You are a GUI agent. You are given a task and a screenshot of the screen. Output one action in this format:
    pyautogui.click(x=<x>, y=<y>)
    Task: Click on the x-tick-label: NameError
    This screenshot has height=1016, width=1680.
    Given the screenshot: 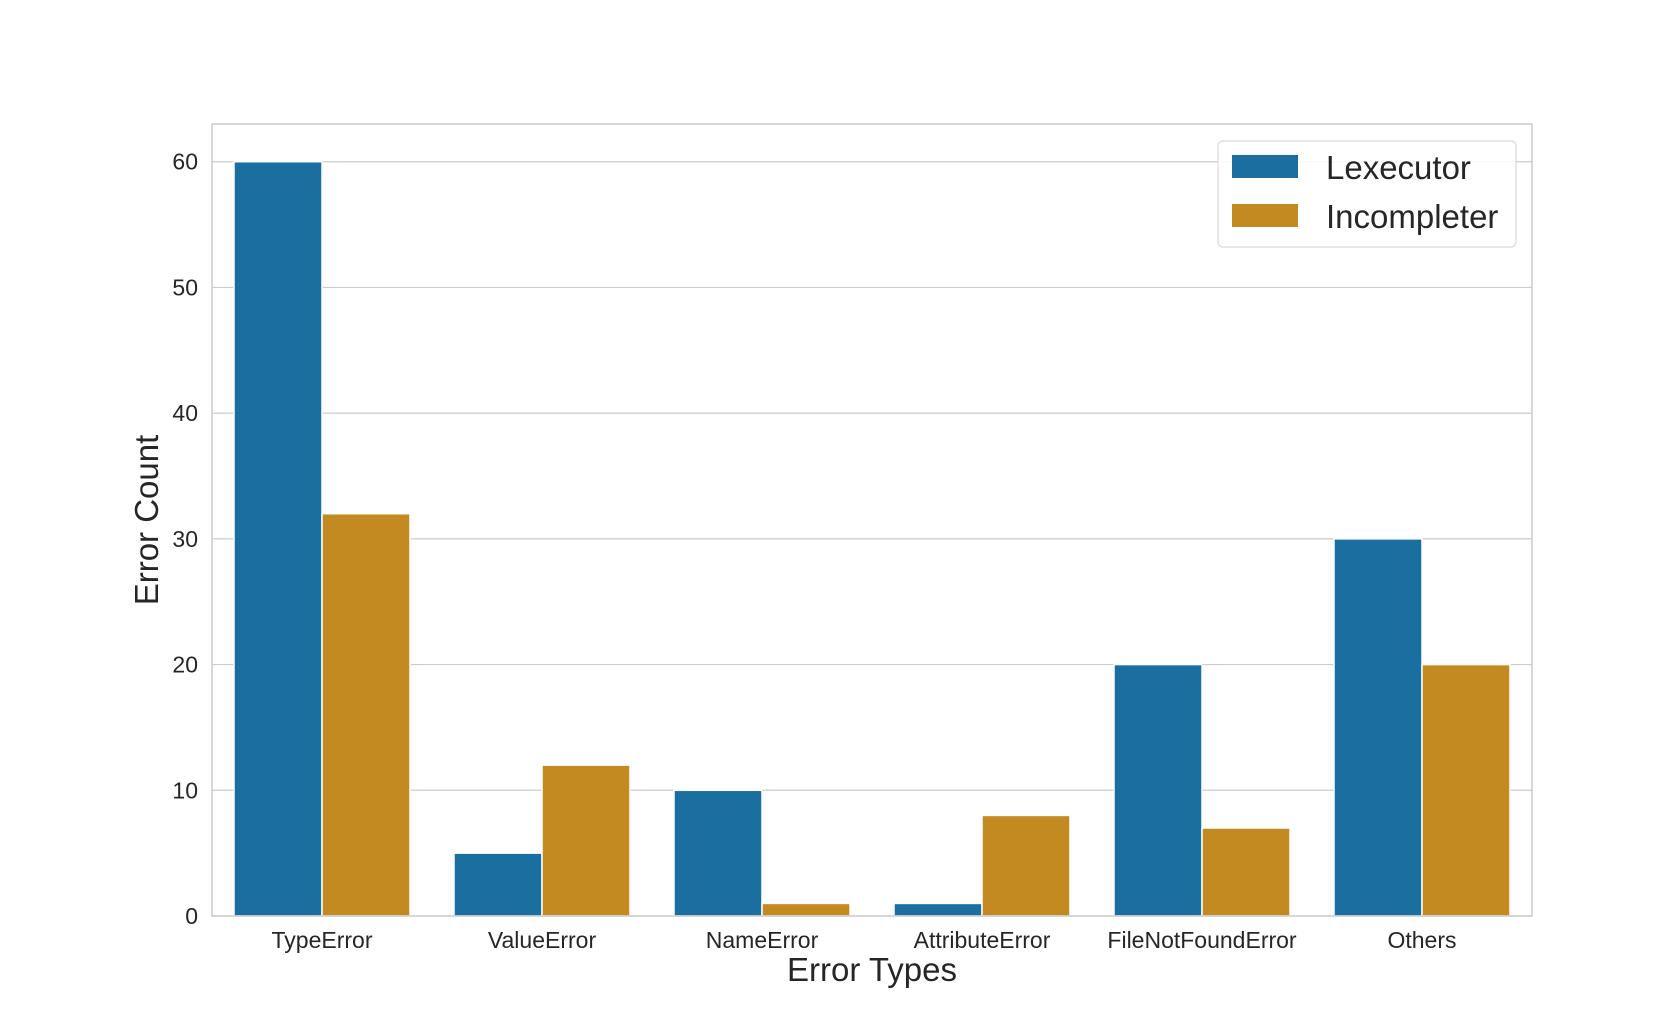 What is the action you would take?
    pyautogui.click(x=762, y=940)
    